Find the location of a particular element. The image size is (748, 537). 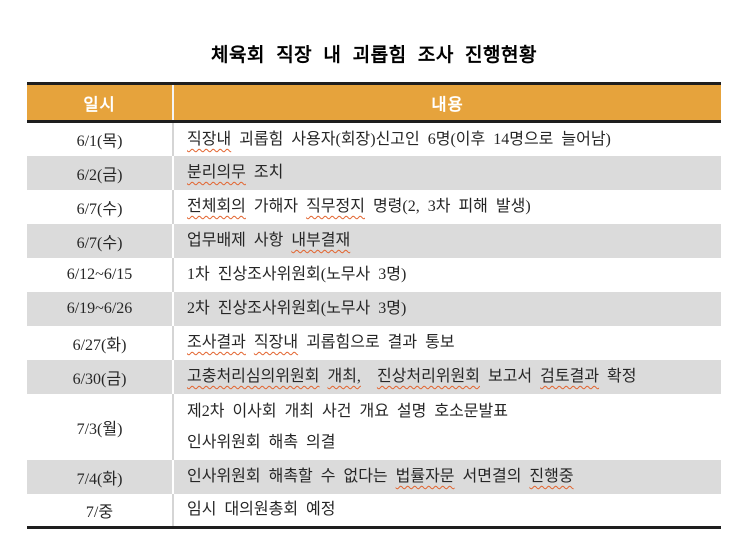

table-row: 6/2(금) 분리의무 조치 is located at coordinates (374, 172).